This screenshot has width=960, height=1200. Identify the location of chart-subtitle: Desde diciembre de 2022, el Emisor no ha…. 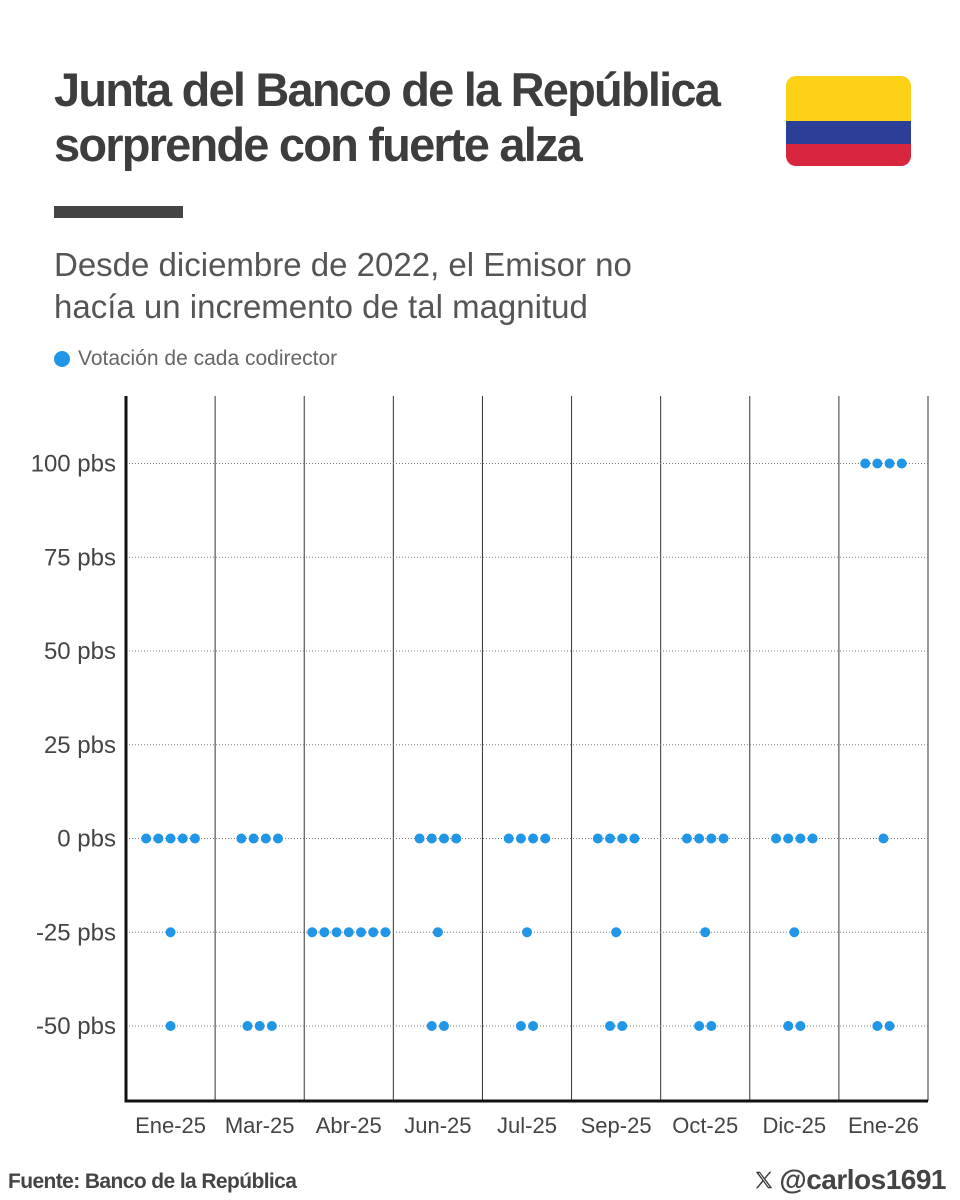
(484, 286).